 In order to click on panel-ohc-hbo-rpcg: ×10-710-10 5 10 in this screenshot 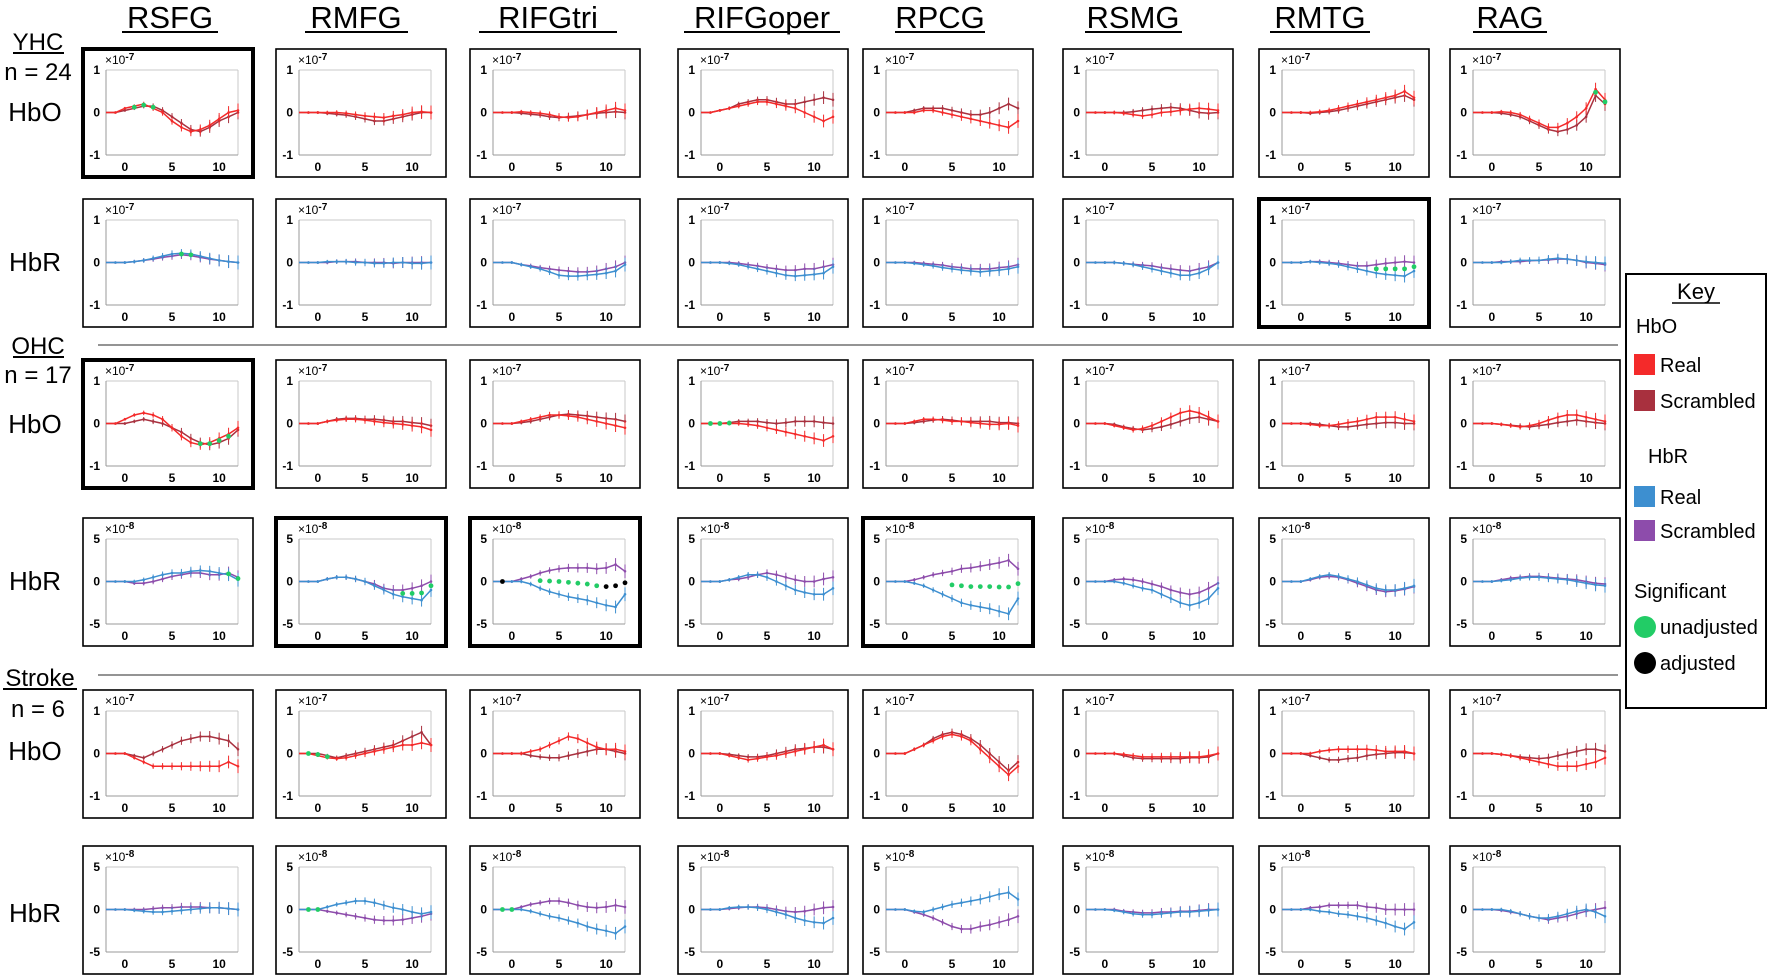, I will do `click(948, 424)`.